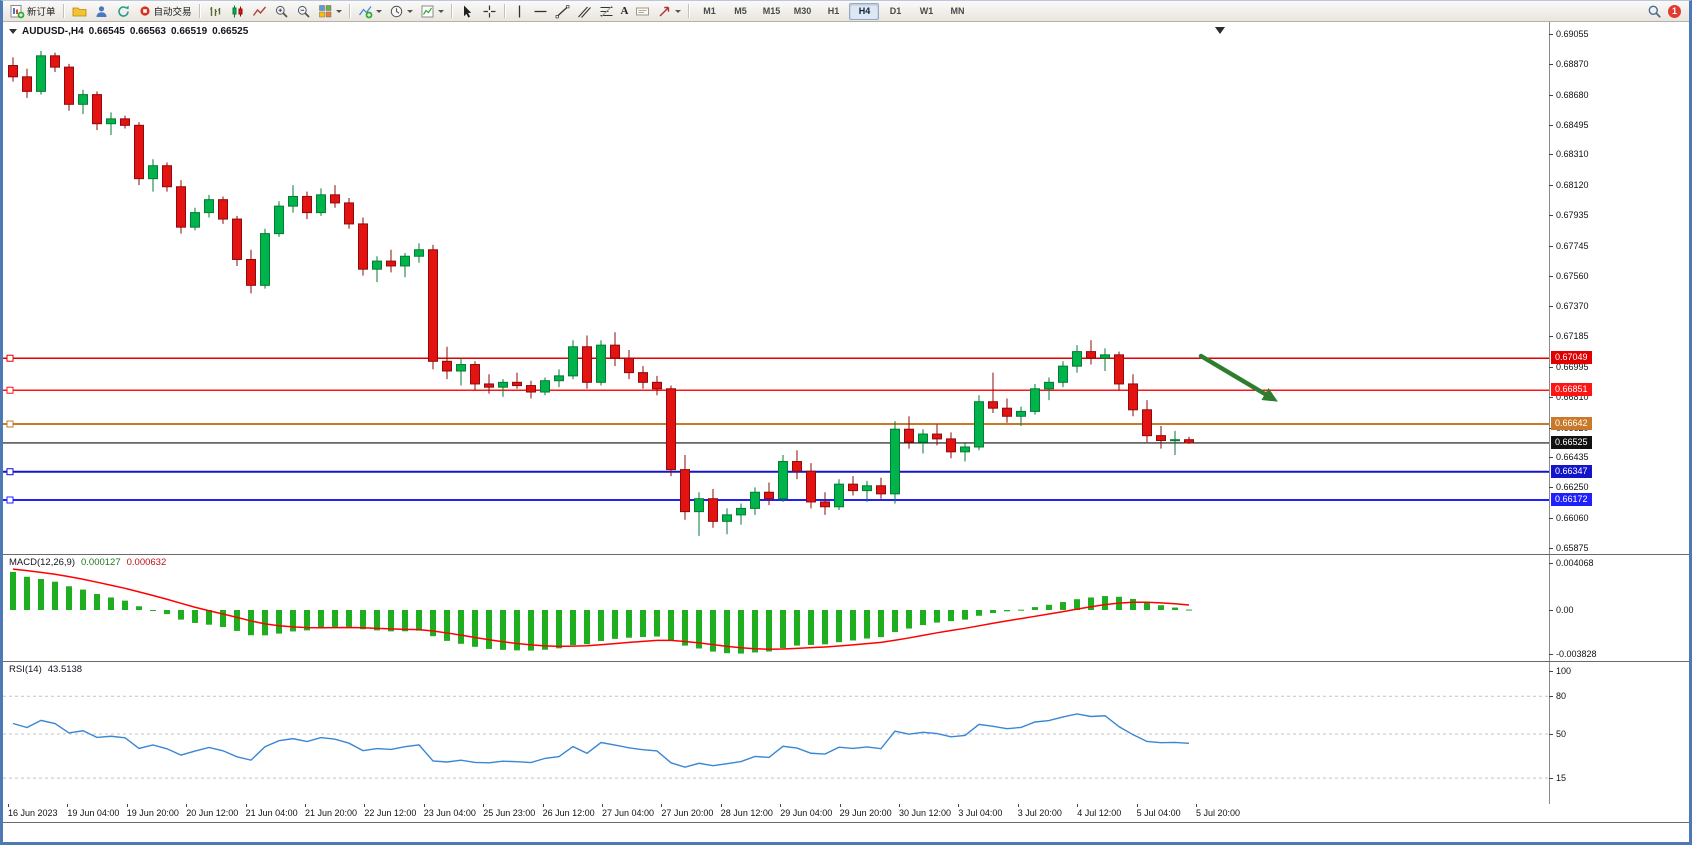  Describe the element at coordinates (165, 11) in the screenshot. I see `autotrading-button: 自动交易` at that location.